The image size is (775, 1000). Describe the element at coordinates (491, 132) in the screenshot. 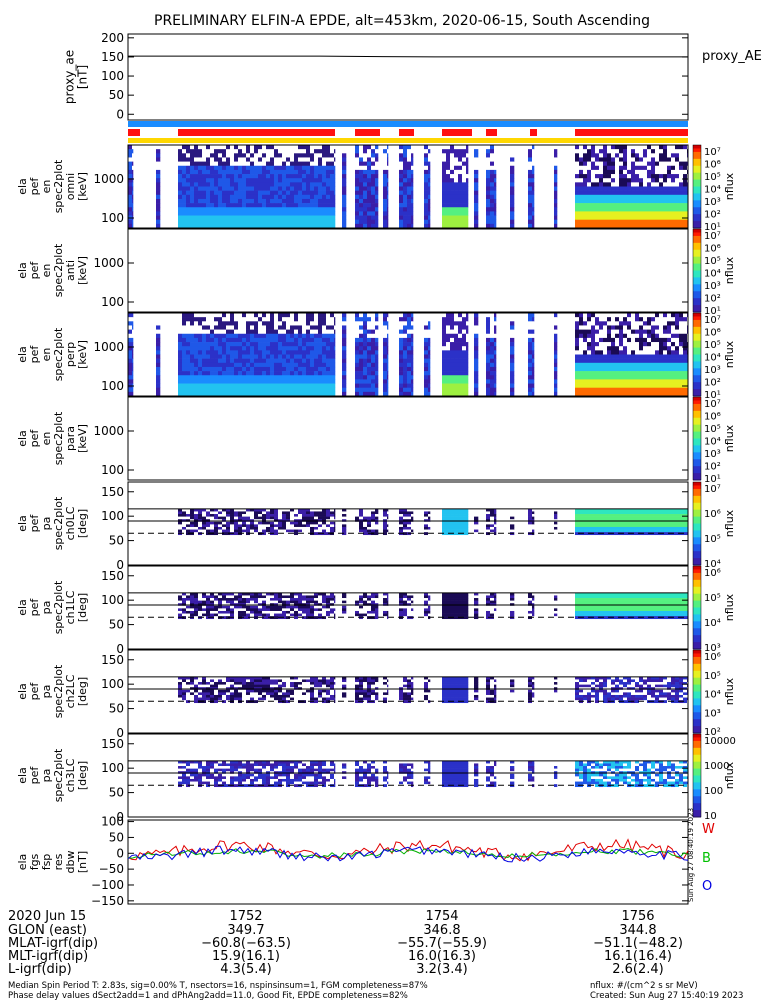

I see `status-segment` at that location.